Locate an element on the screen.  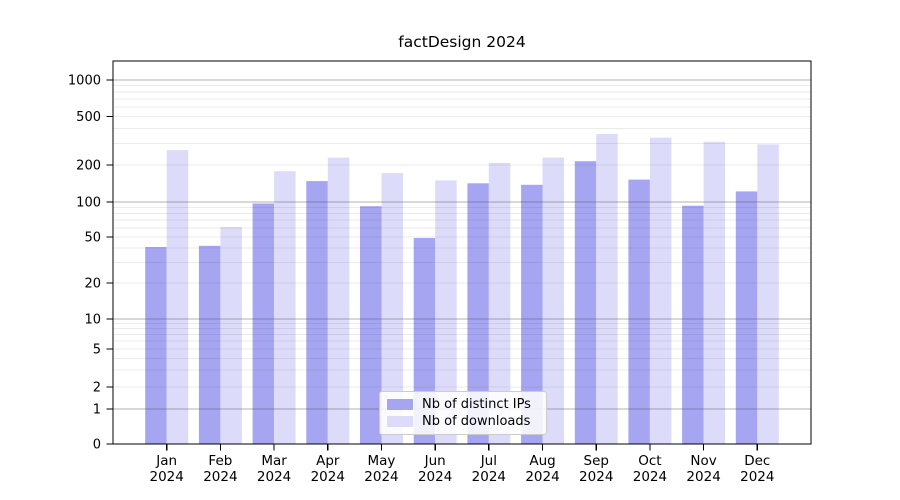
bar-downloads-may is located at coordinates (392, 308).